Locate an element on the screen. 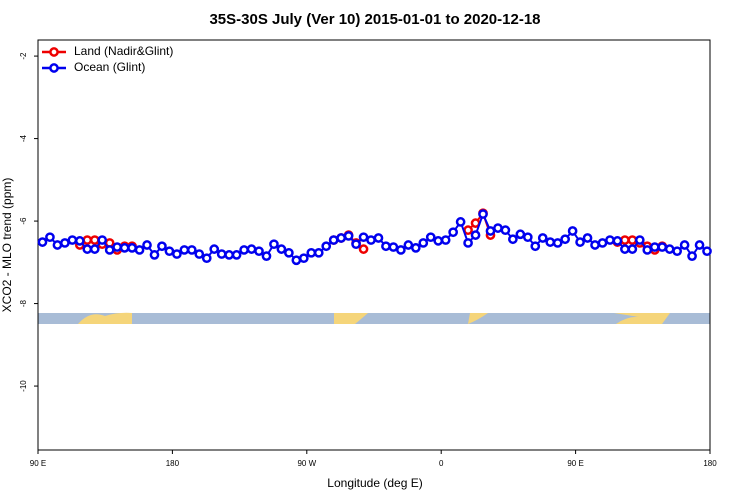 The image size is (750, 500). x-tick-label: 90 W is located at coordinates (306, 463).